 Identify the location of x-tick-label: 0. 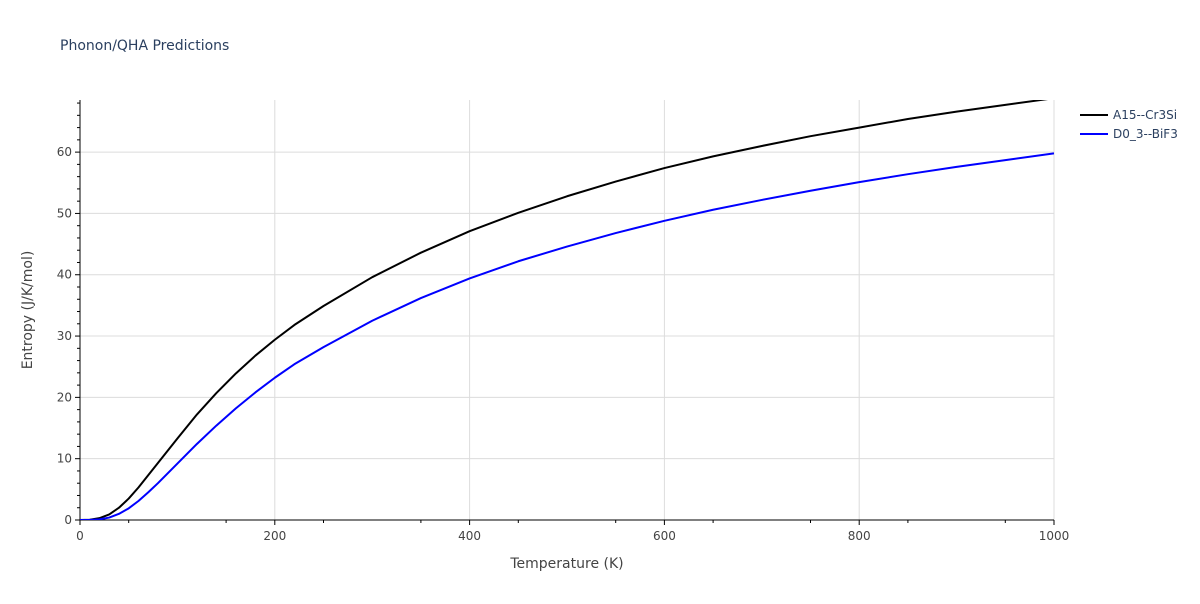
(80, 536).